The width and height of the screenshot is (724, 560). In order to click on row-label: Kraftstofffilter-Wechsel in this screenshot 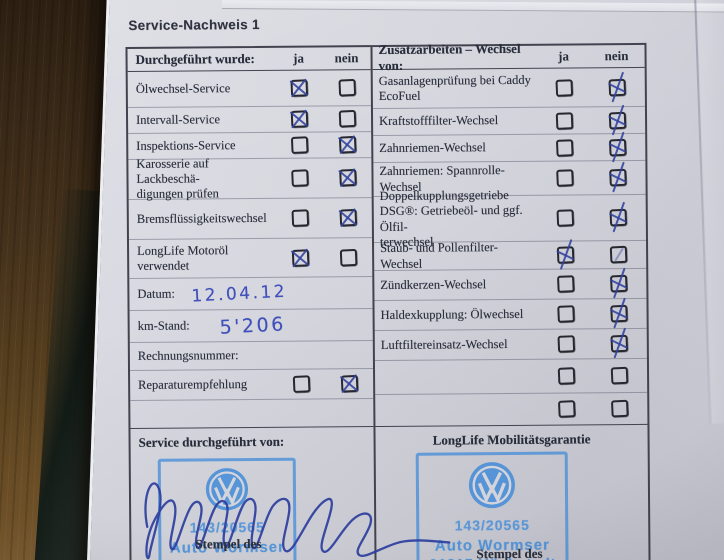, I will do `click(439, 121)`.